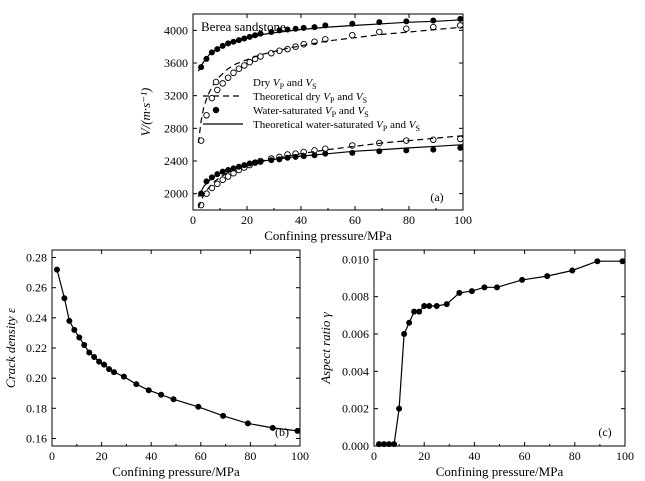 The height and width of the screenshot is (481, 645). What do you see at coordinates (355, 409) in the screenshot?
I see `y-tick-label: 0.002` at bounding box center [355, 409].